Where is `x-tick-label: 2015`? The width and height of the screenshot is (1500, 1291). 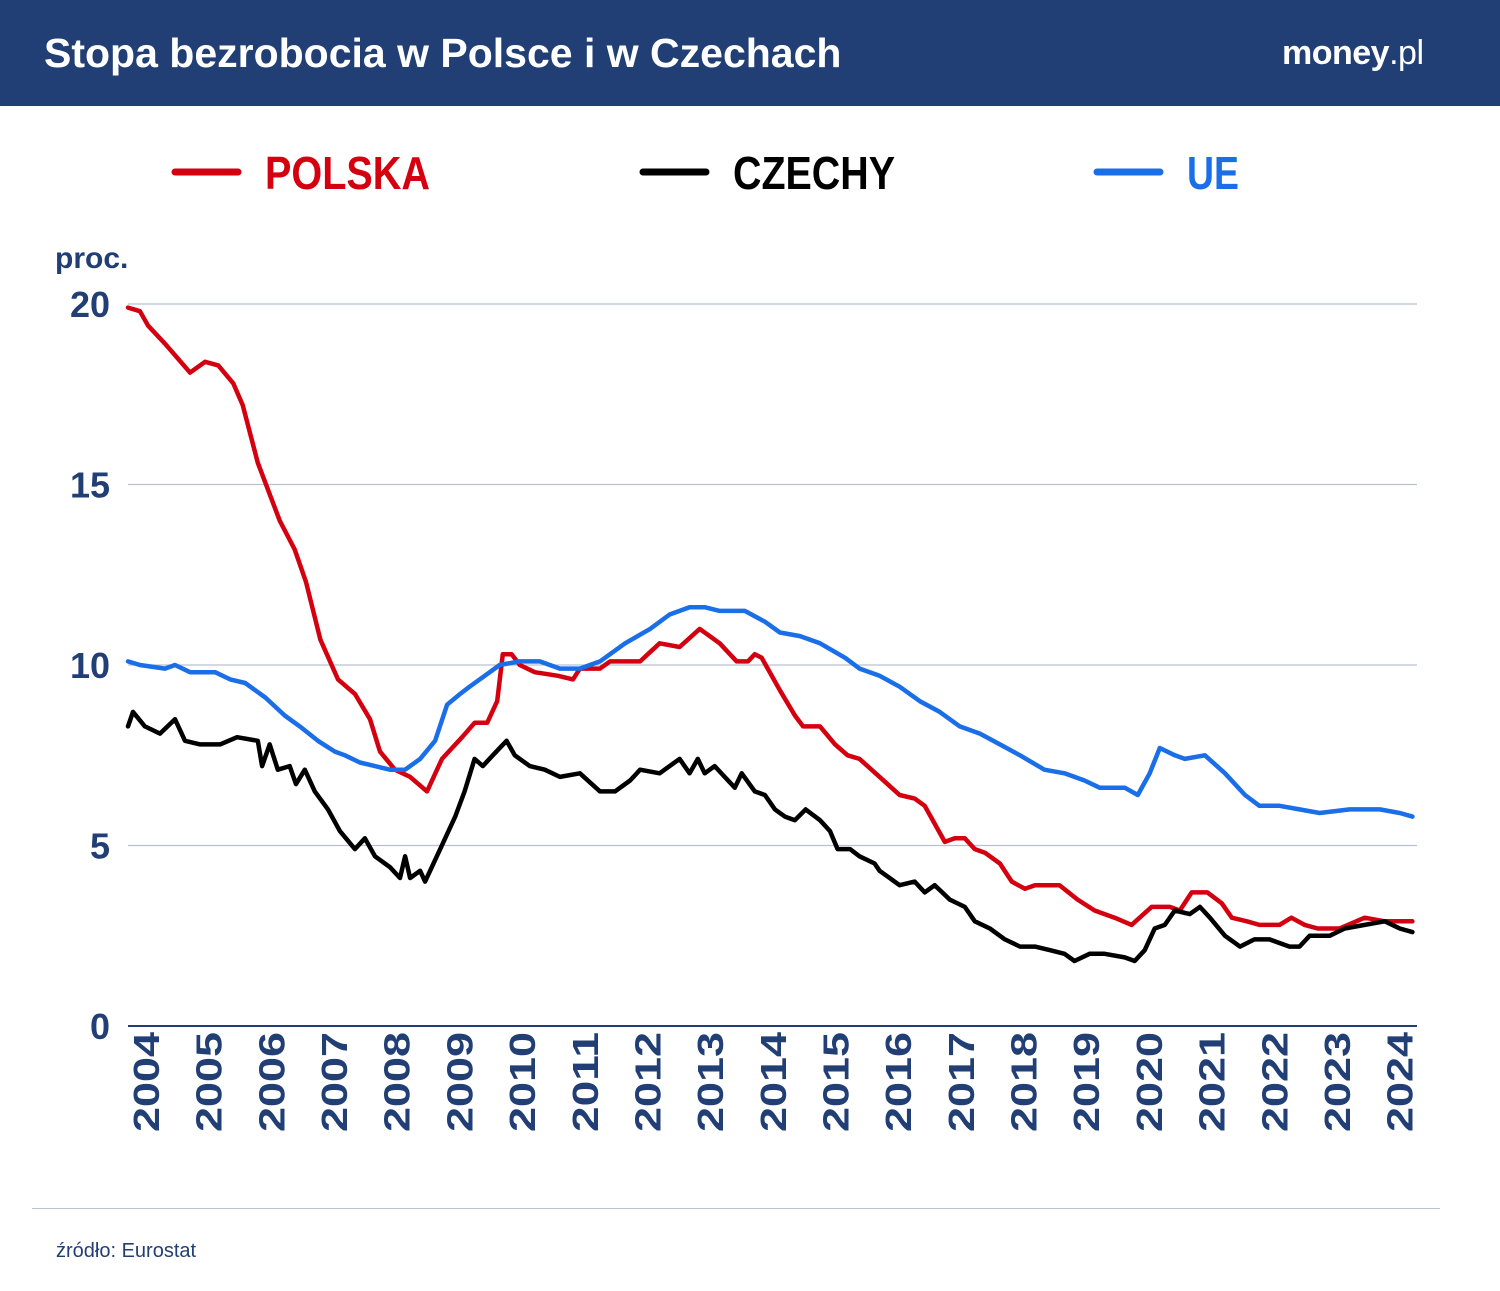 x-tick-label: 2015 is located at coordinates (836, 1082).